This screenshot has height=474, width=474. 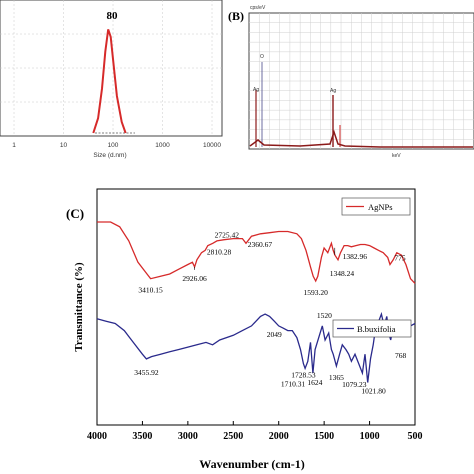 I want to click on panel-c-x-tick-label: 3000, so click(x=188, y=436).